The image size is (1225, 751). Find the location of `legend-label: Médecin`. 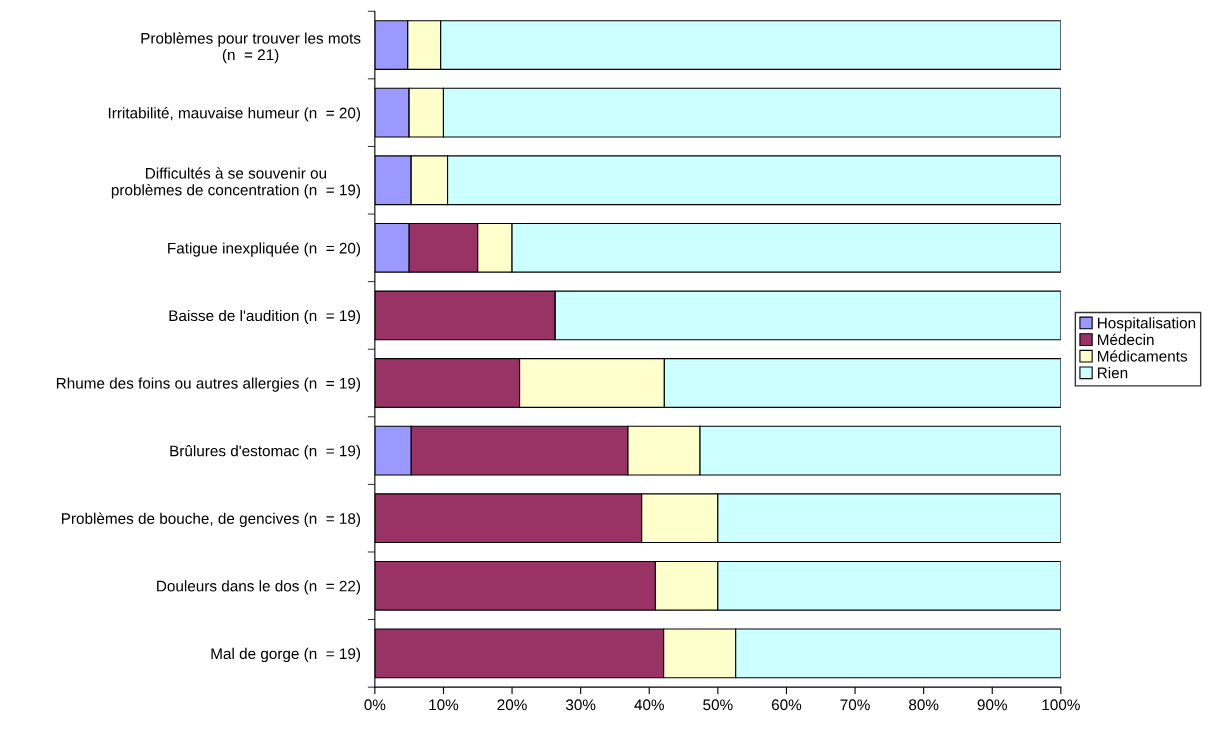

legend-label: Médecin is located at coordinates (1125, 339).